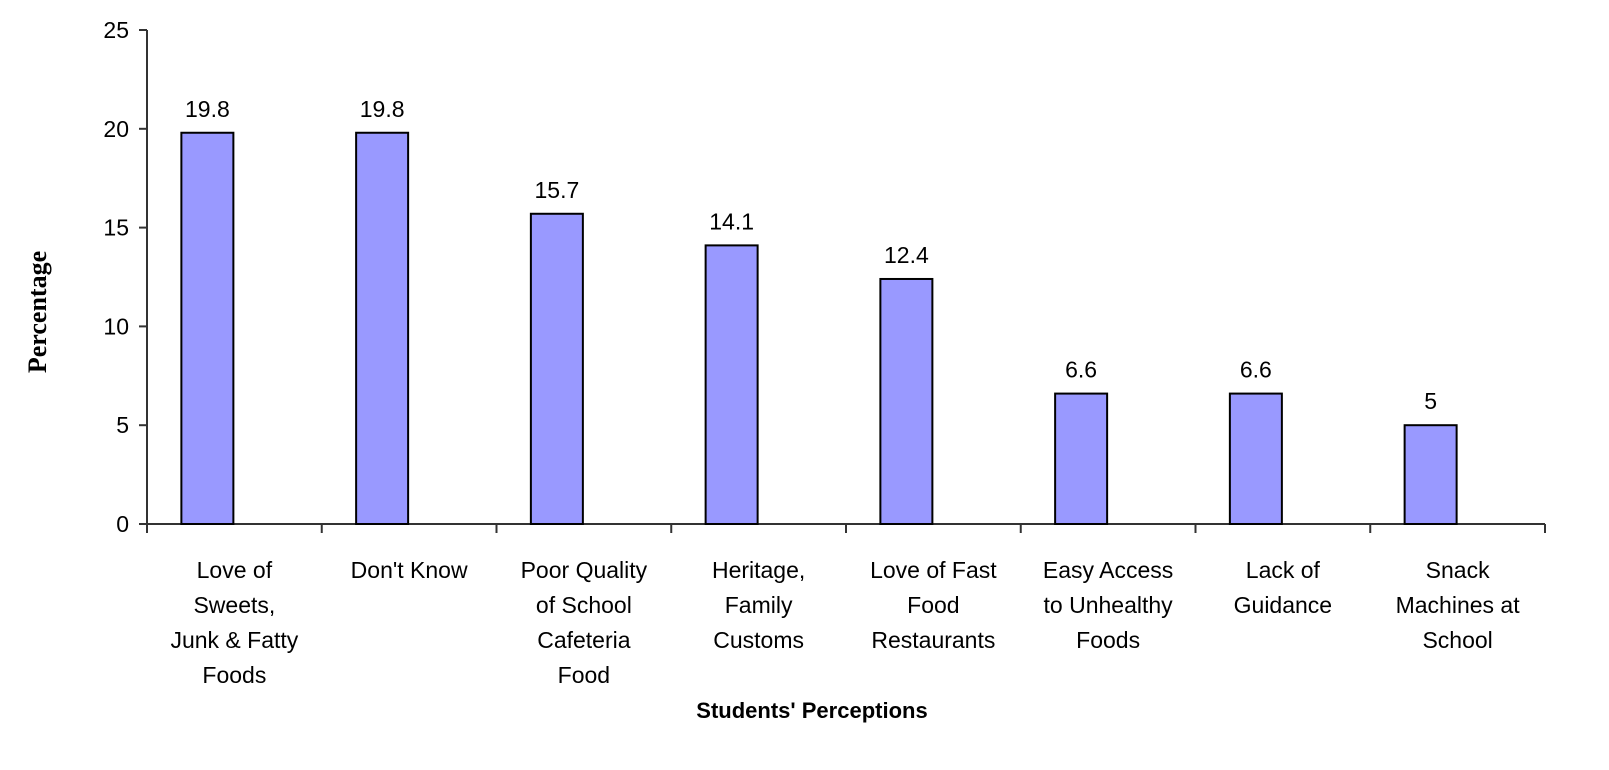 The width and height of the screenshot is (1609, 770). What do you see at coordinates (933, 640) in the screenshot?
I see `x-tick-label: Restaurants` at bounding box center [933, 640].